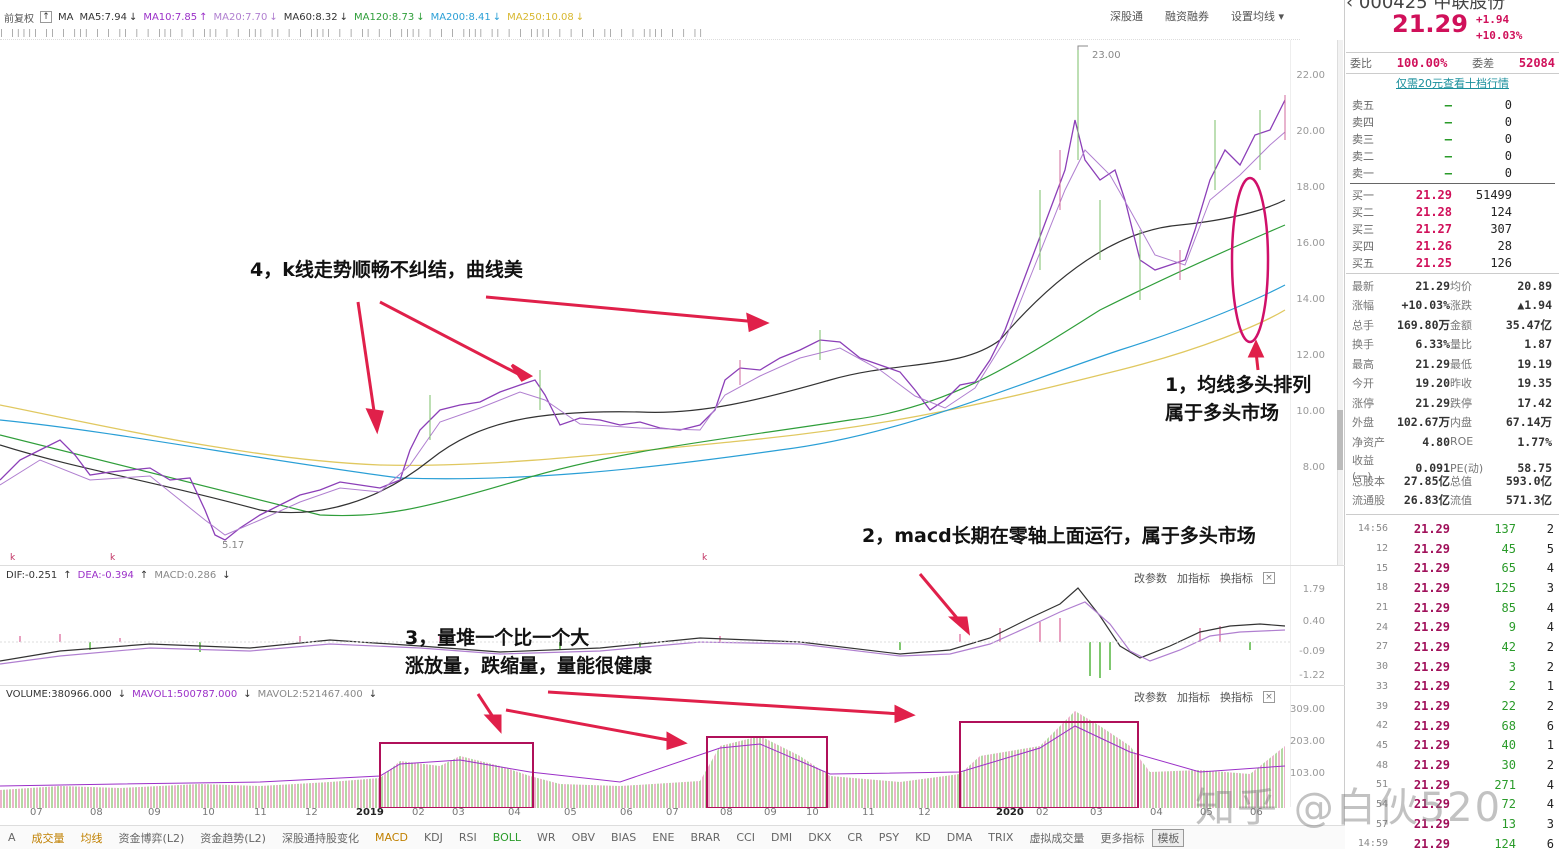 The image size is (1559, 849). What do you see at coordinates (1317, 624) in the screenshot?
I see `macd-y-axis: 1.79 0.40 -0.09 -1.22` at bounding box center [1317, 624].